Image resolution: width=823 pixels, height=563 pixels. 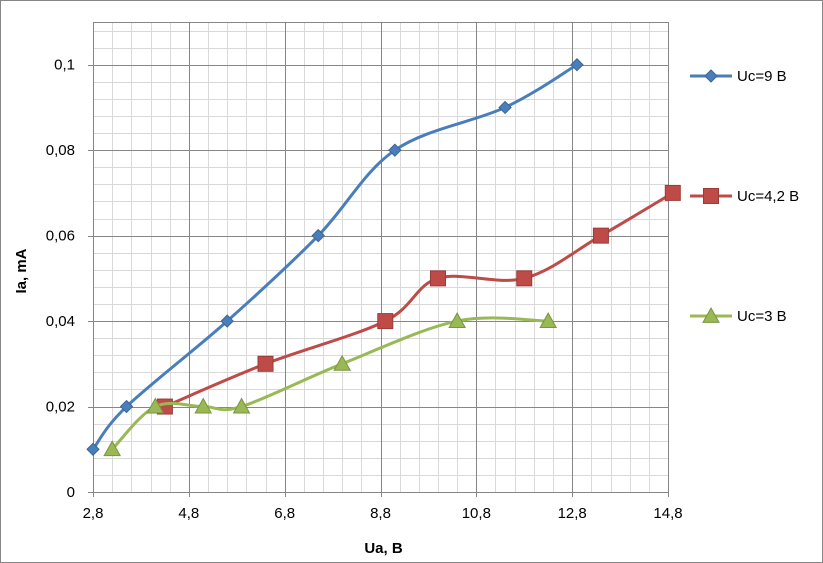 I want to click on legend-entry: Uc=3 В, so click(x=738, y=315).